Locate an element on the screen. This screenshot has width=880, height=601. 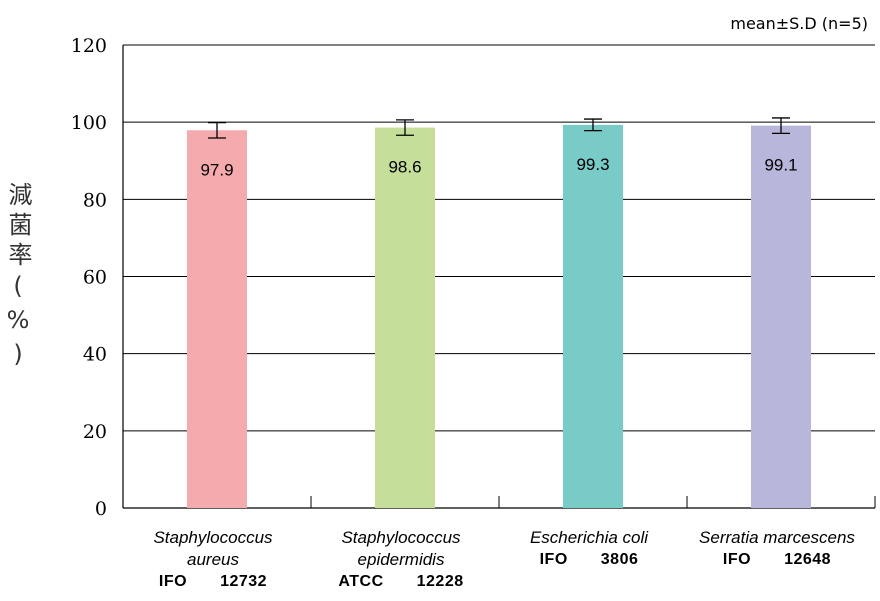
y-tick-label: 100 is located at coordinates (89, 123).